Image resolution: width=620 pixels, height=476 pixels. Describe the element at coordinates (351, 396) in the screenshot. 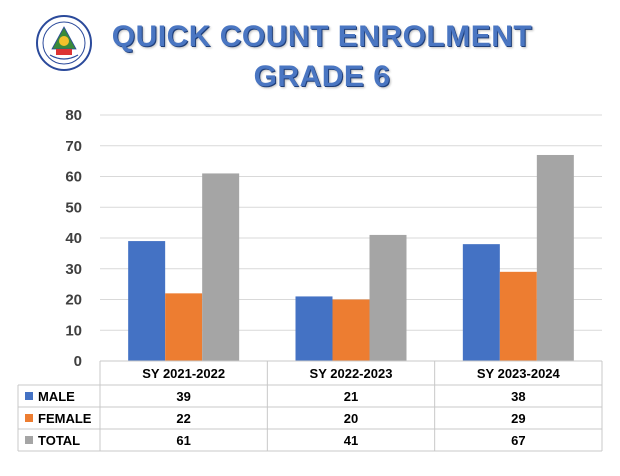

I see `table-cell-value: 21` at that location.